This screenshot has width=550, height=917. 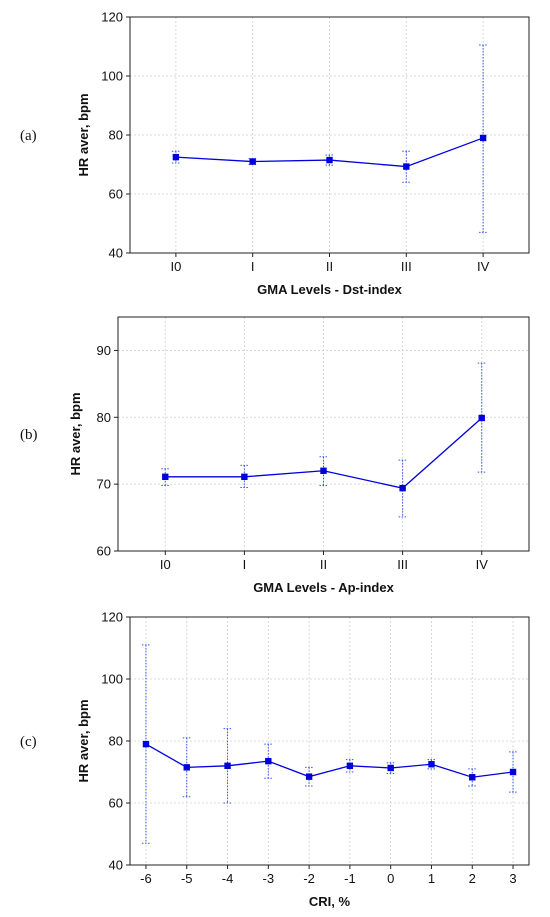 I want to click on y-tick-label: 70, so click(x=104, y=484).